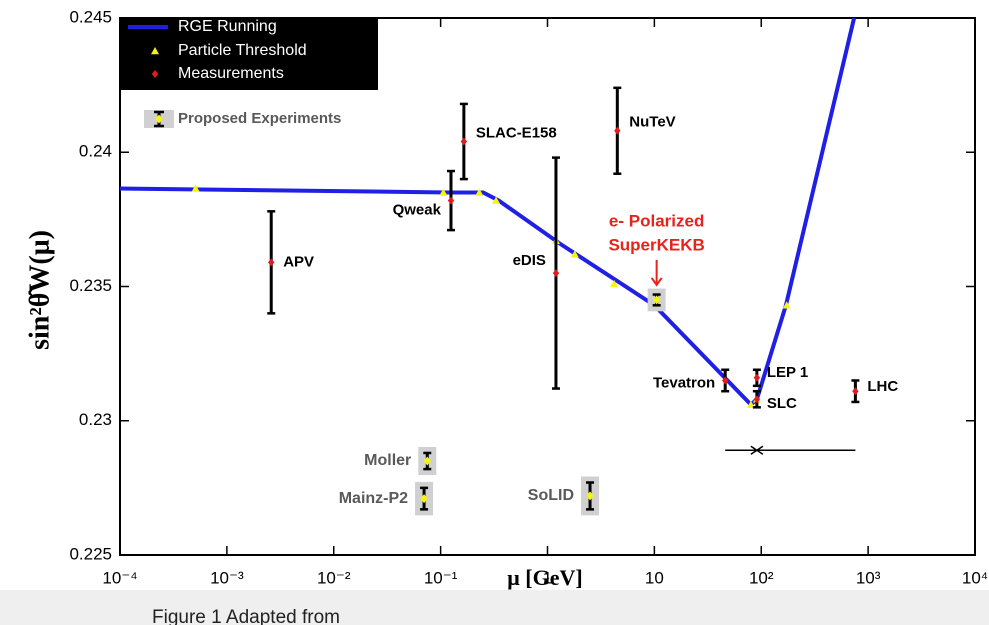 The image size is (989, 625). I want to click on x-tick-label: 10⁴, so click(975, 577).